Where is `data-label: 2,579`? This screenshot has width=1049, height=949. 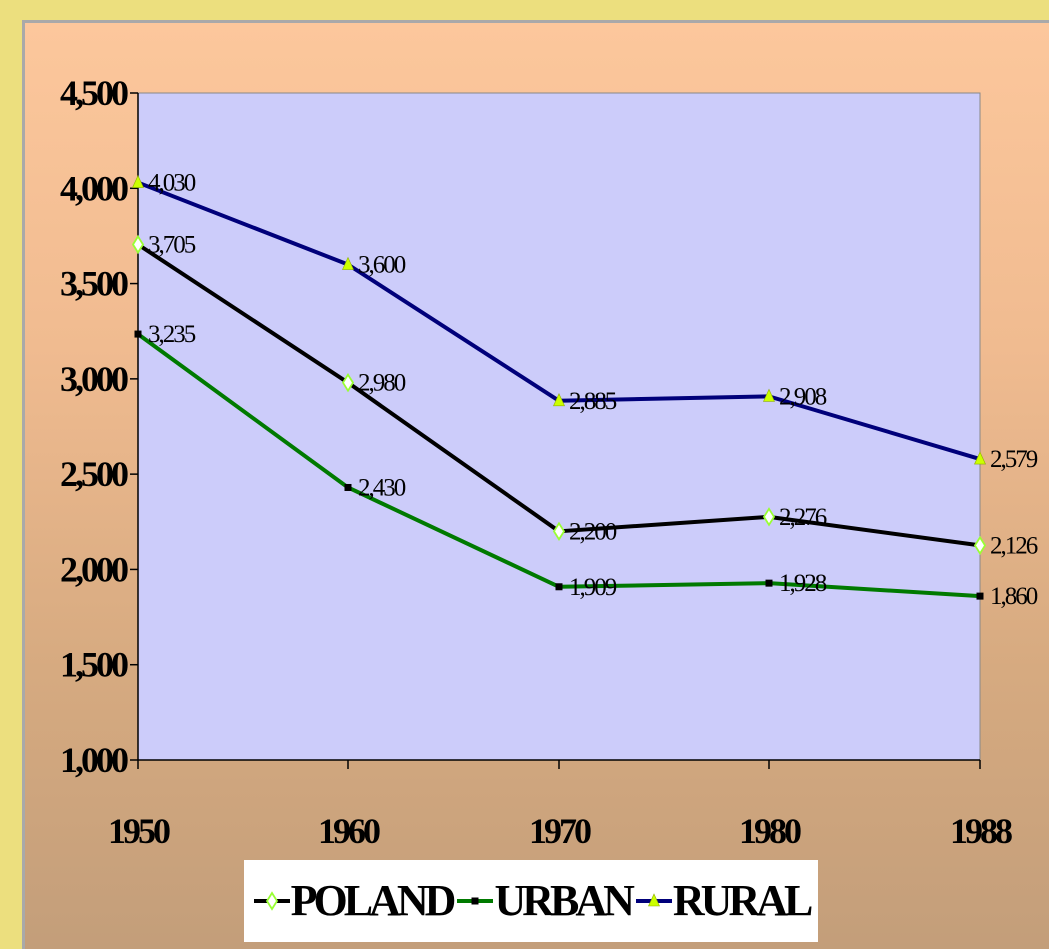
data-label: 2,579 is located at coordinates (1014, 459).